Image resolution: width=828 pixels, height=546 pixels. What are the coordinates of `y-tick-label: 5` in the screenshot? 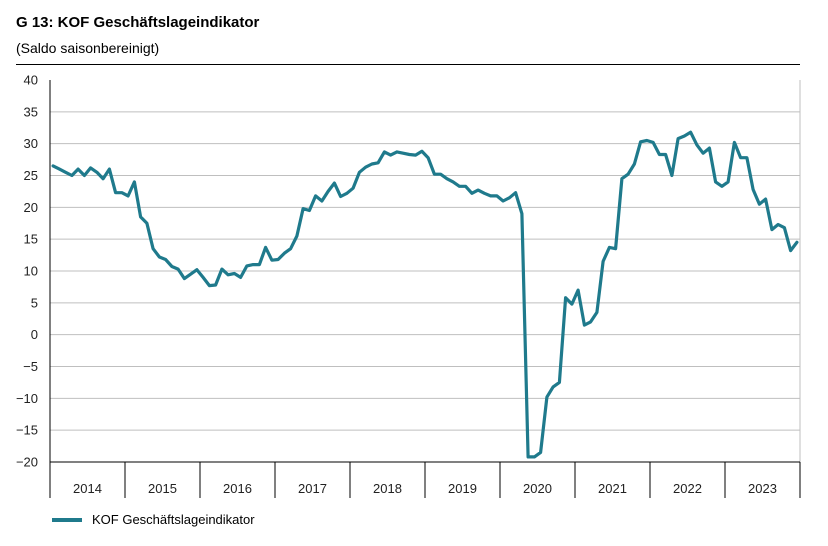 It's located at (34, 302).